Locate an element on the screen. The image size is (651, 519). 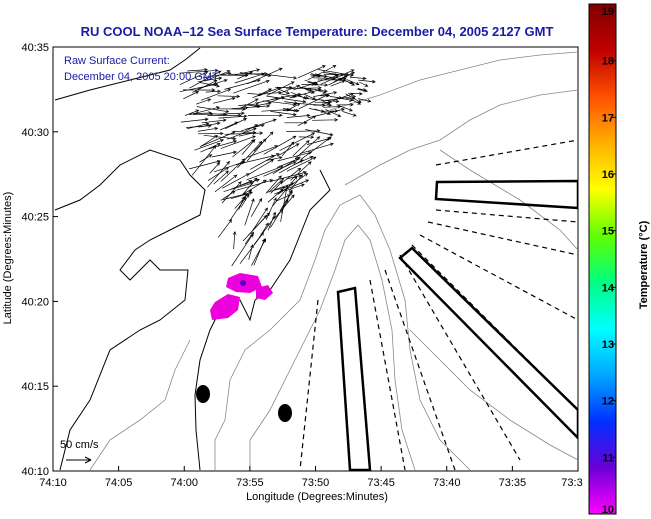
x-tick-label: 73:35 is located at coordinates (513, 483).